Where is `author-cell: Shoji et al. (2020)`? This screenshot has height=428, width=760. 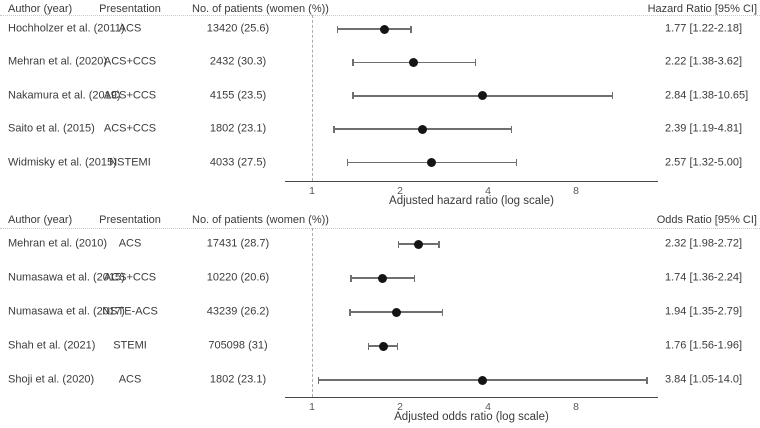
author-cell: Shoji et al. (2020) is located at coordinates (51, 379).